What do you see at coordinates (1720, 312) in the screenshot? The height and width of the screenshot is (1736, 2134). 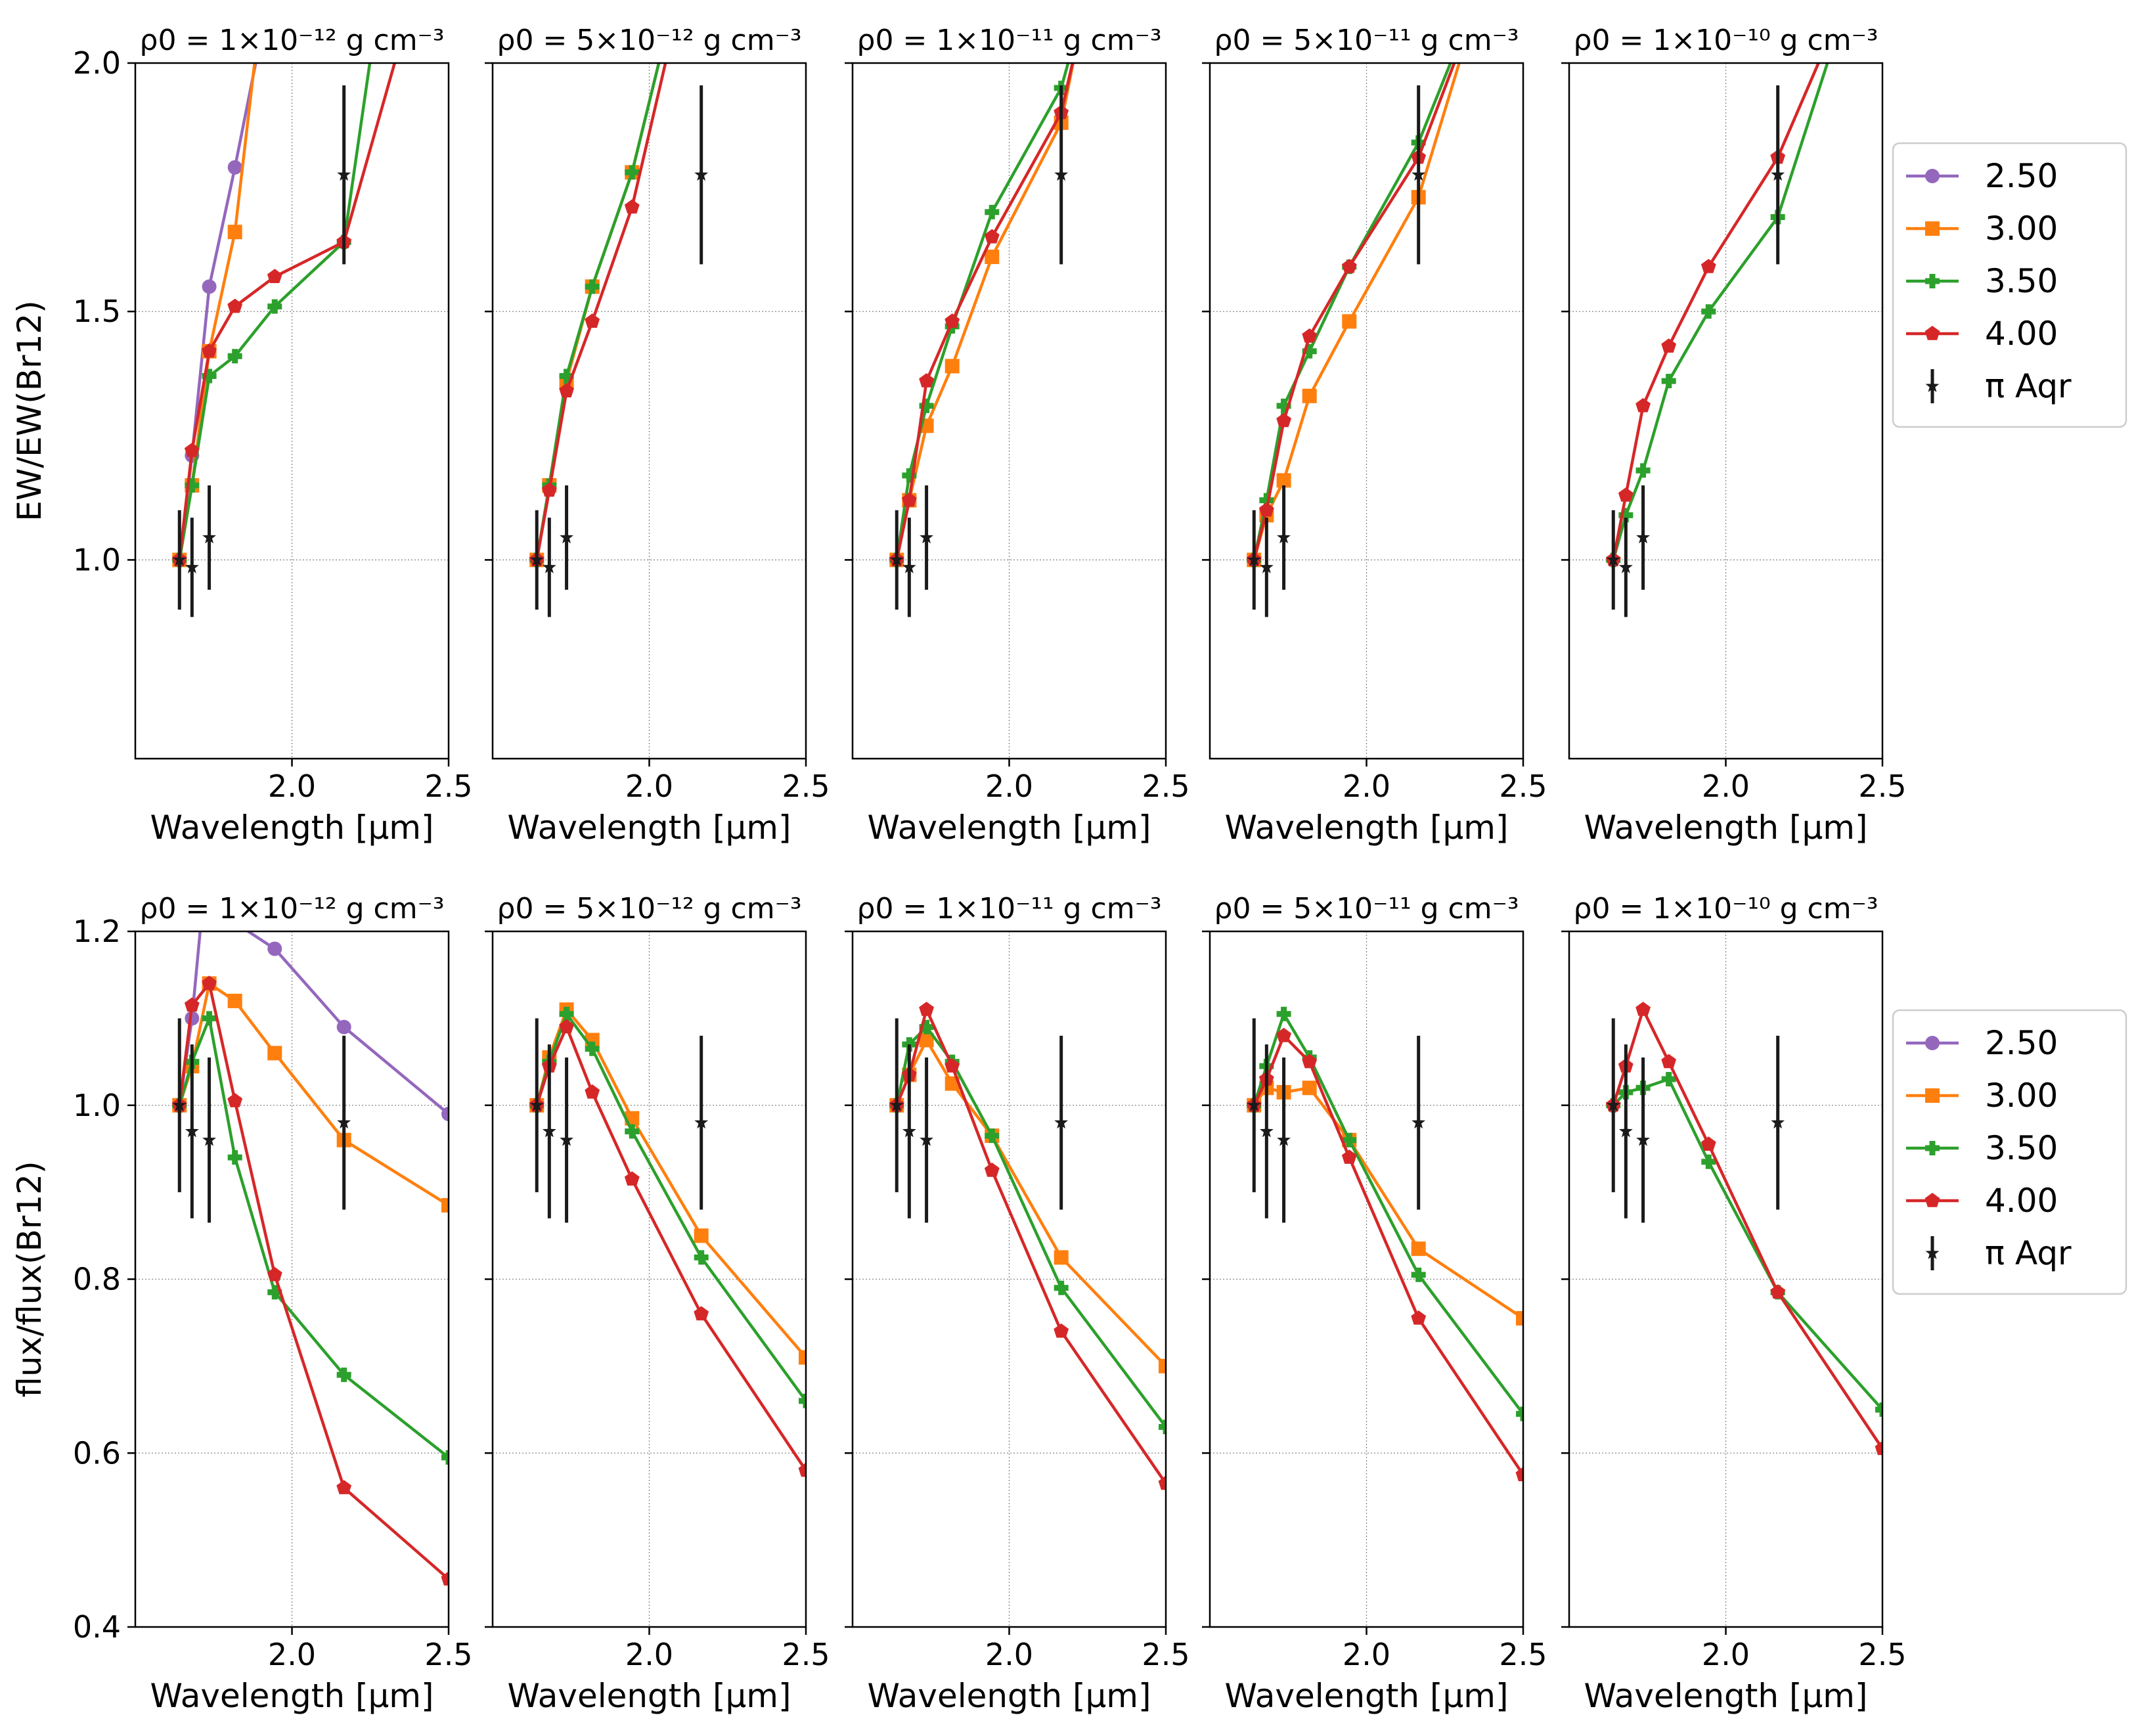 I see `series-line-3.50` at bounding box center [1720, 312].